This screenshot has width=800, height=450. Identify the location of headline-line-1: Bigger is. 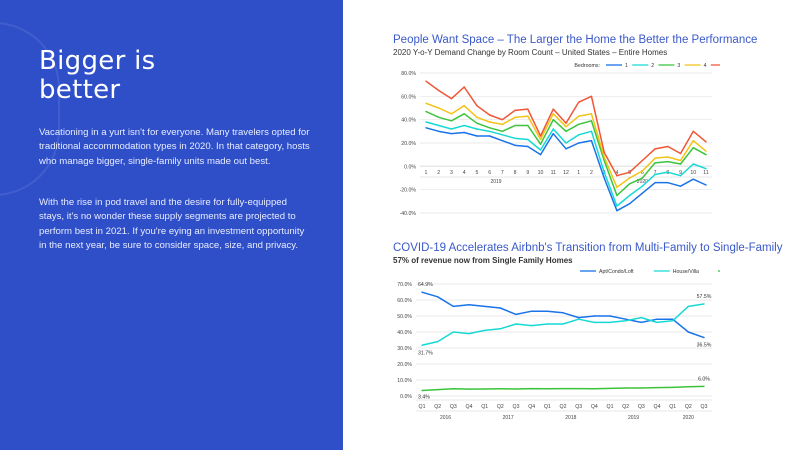
(97, 61).